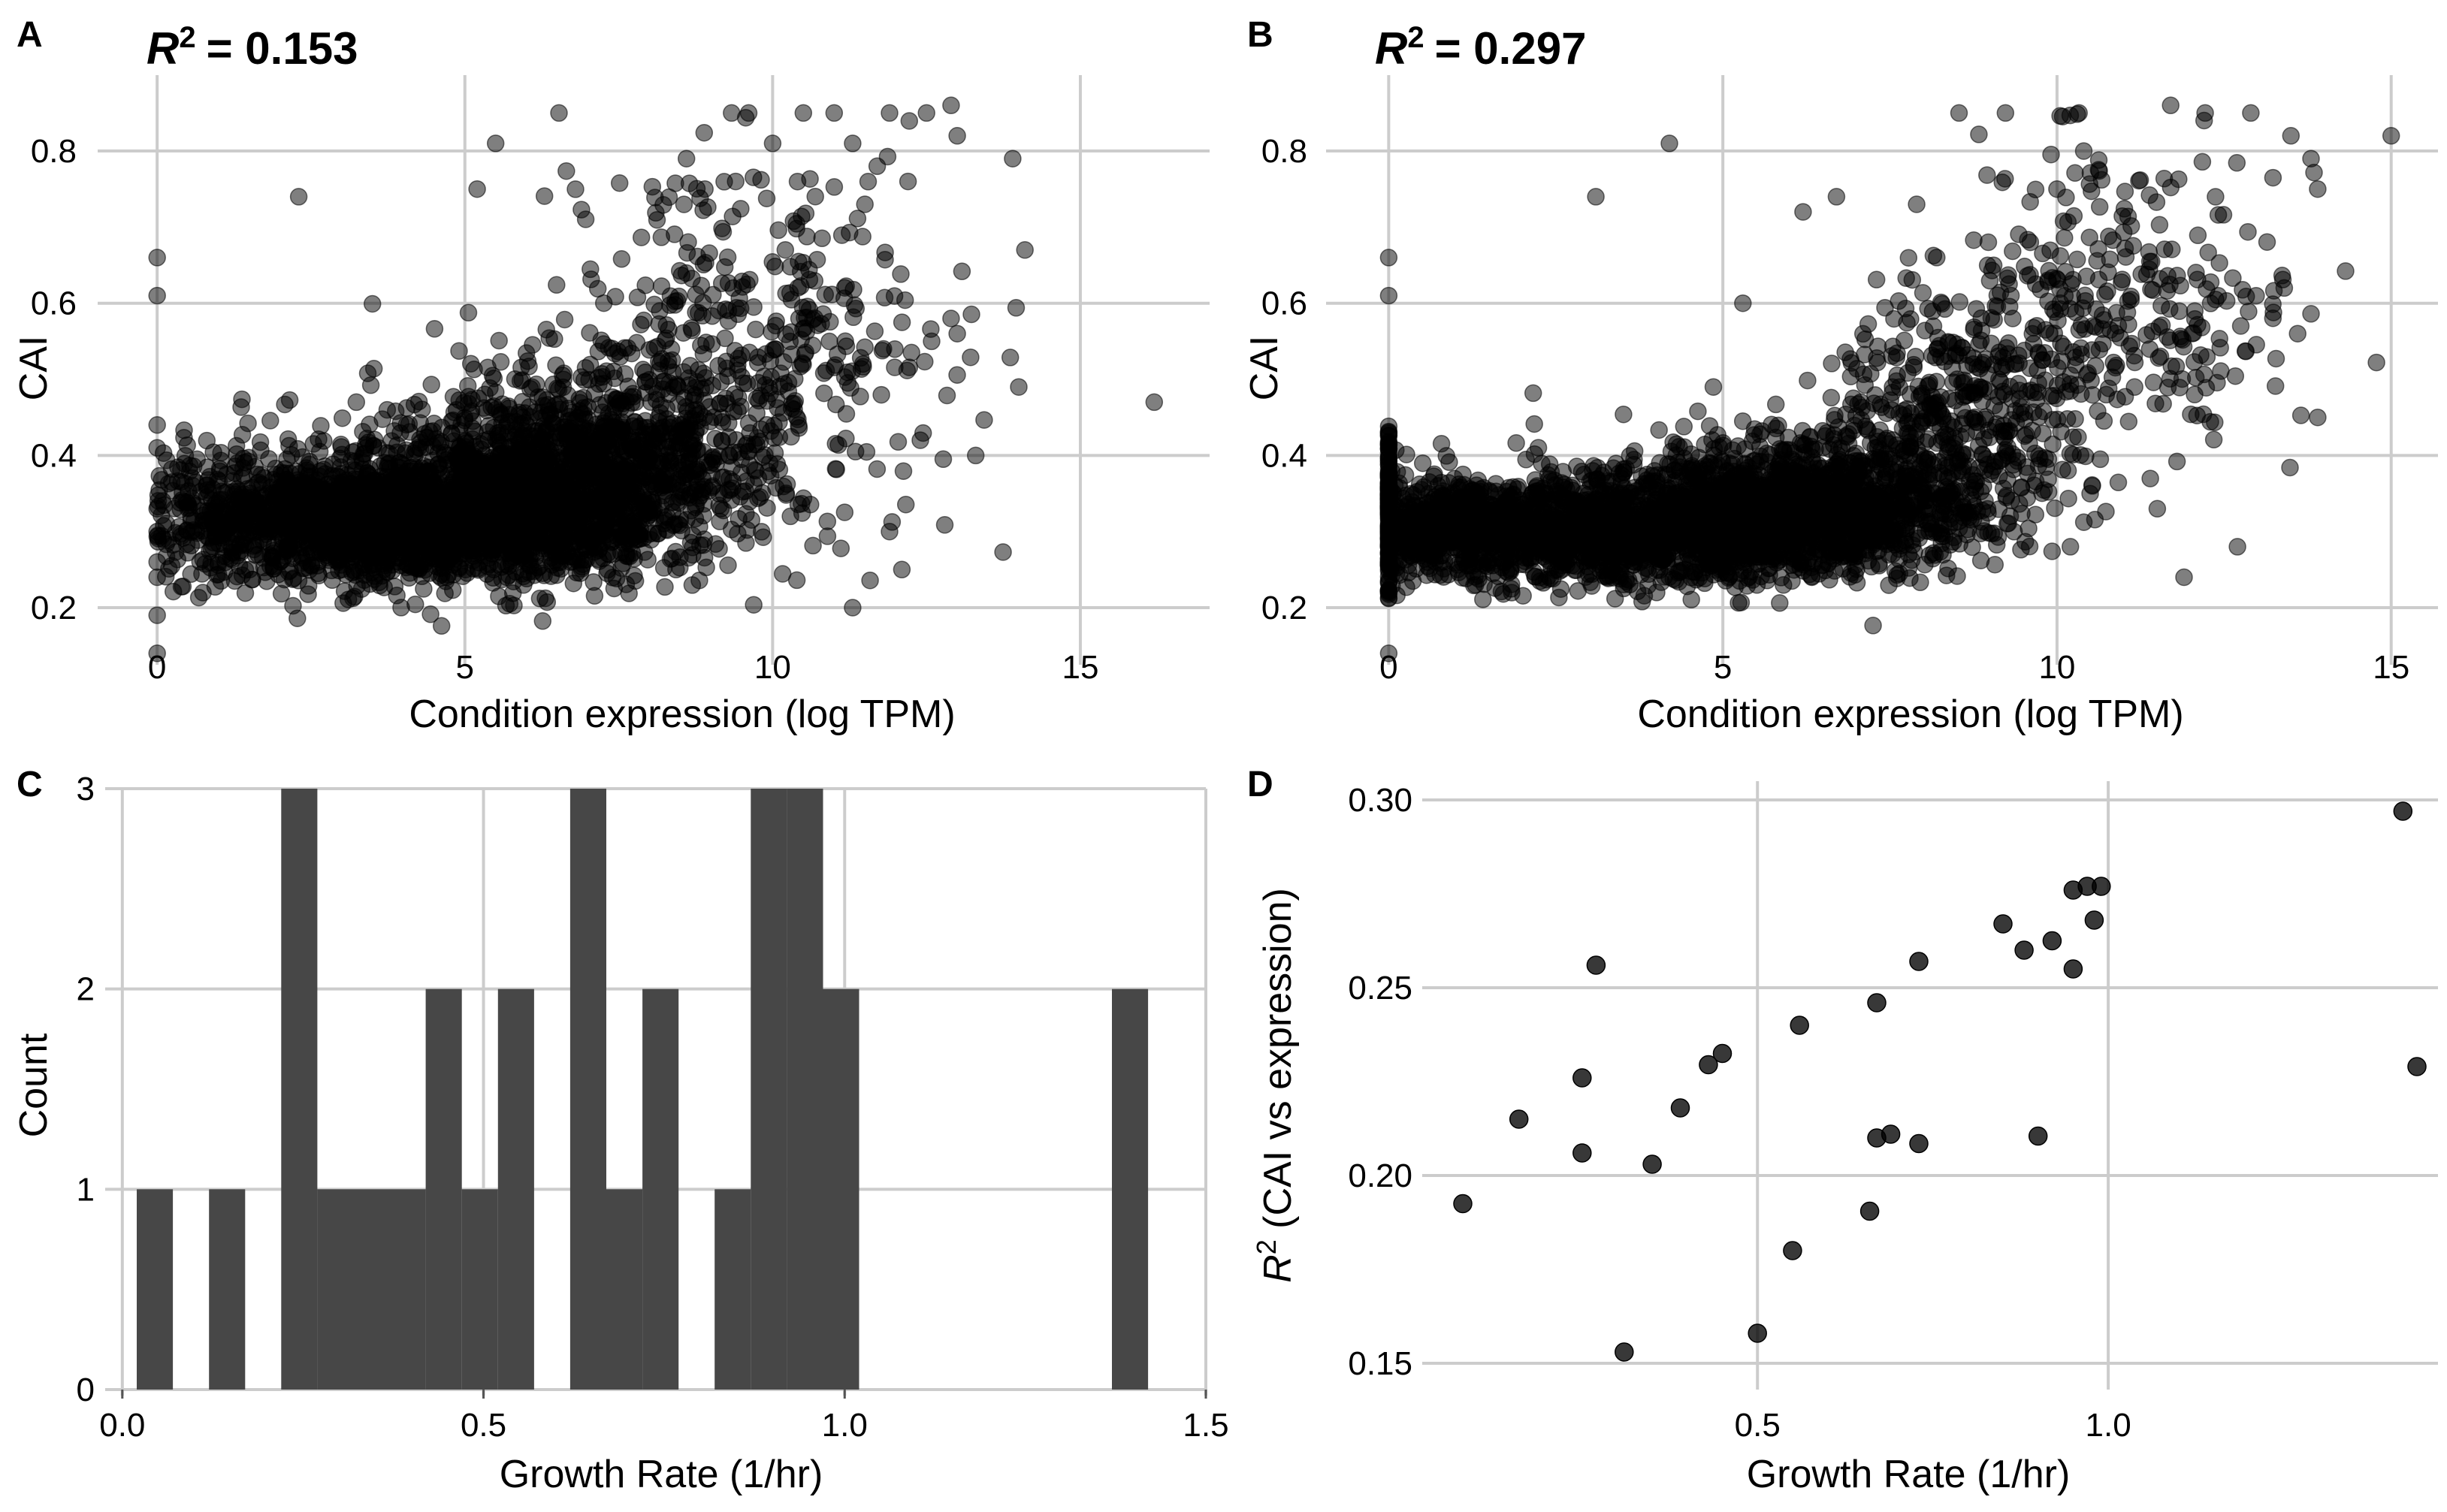 This screenshot has height=1512, width=2447. I want to click on panel-a-letter: A, so click(30, 35).